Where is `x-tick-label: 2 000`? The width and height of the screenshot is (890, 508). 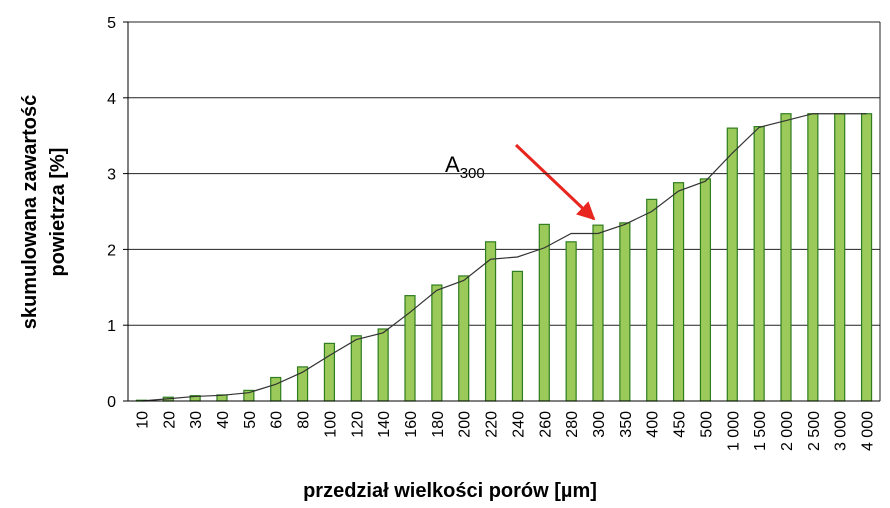
x-tick-label: 2 000 is located at coordinates (787, 431).